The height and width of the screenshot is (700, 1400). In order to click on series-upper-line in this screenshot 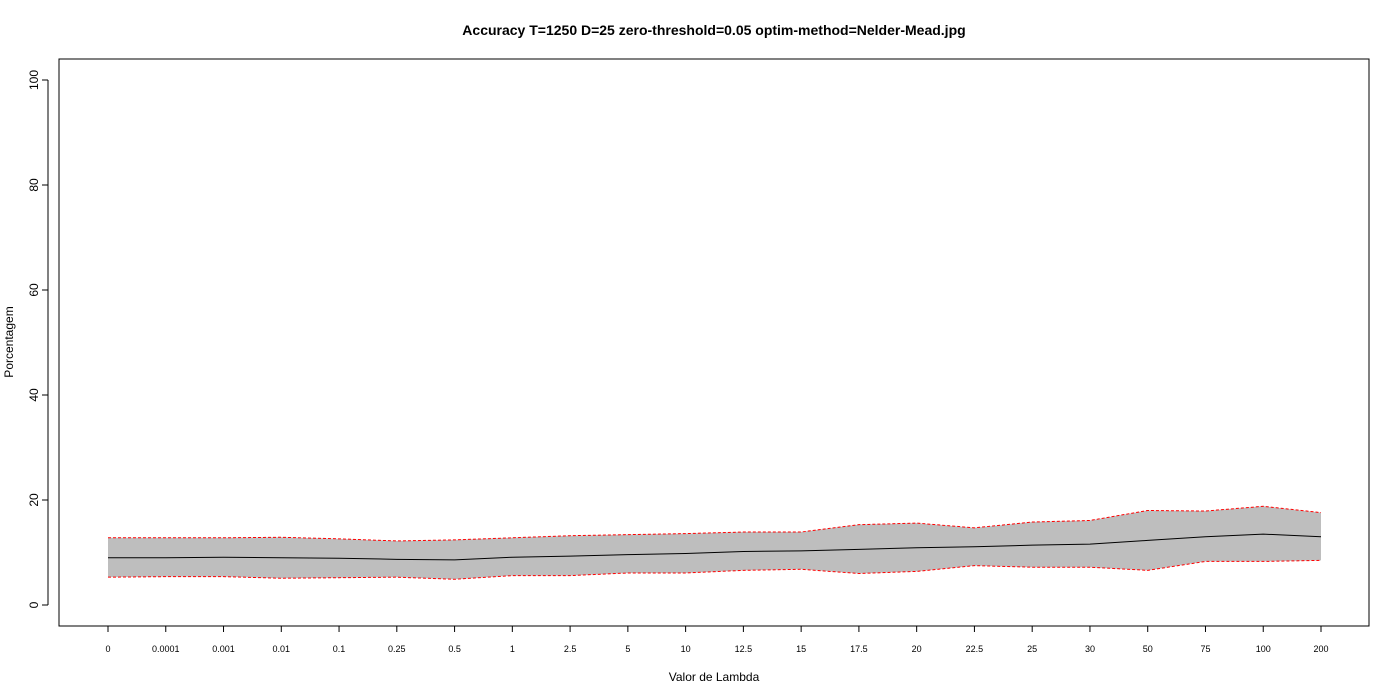, I will do `click(715, 523)`.